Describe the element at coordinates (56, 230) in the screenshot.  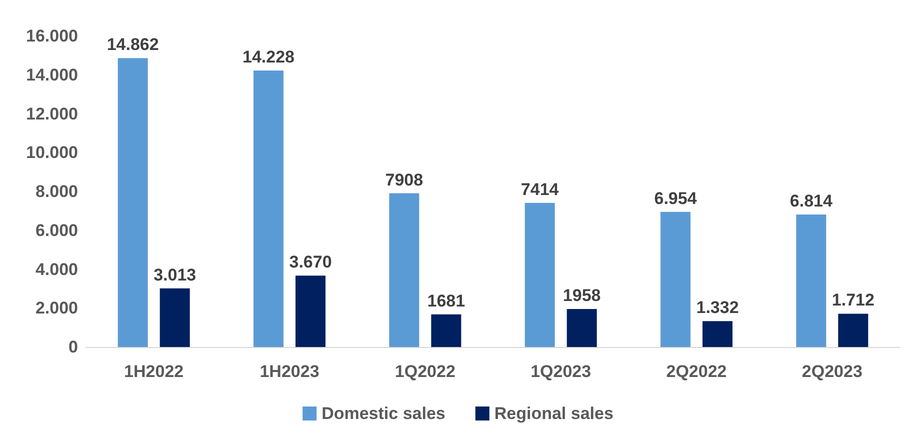
I see `y-tick-label: 6.000` at that location.